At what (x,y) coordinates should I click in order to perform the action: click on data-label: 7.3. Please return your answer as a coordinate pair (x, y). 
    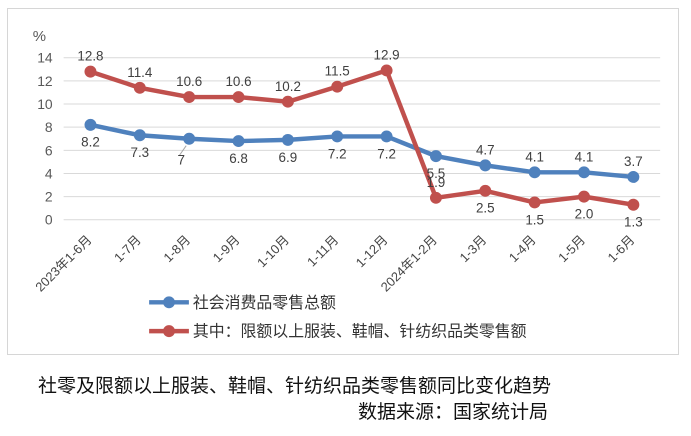
    Looking at the image, I should click on (139, 152).